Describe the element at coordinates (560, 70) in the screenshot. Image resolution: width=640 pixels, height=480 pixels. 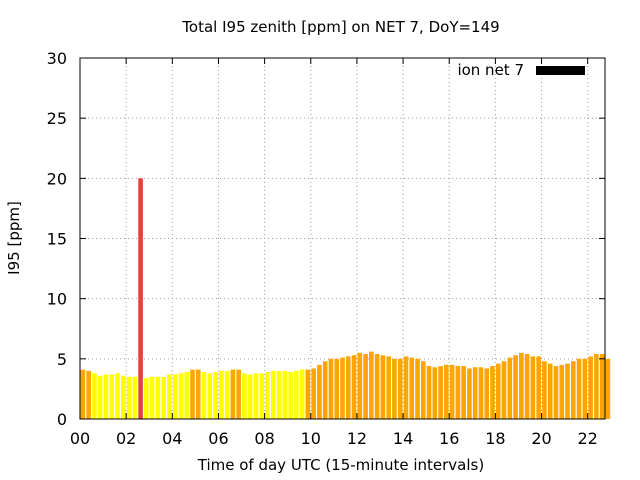
I see `legend-swatch` at that location.